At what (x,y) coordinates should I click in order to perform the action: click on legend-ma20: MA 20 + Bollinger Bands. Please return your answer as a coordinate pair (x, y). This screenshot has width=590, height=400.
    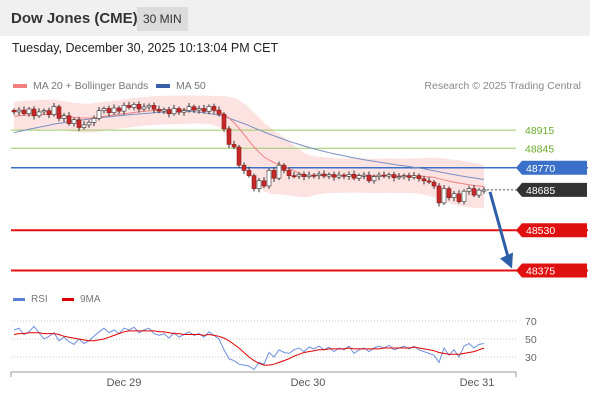
    Looking at the image, I should click on (80, 86).